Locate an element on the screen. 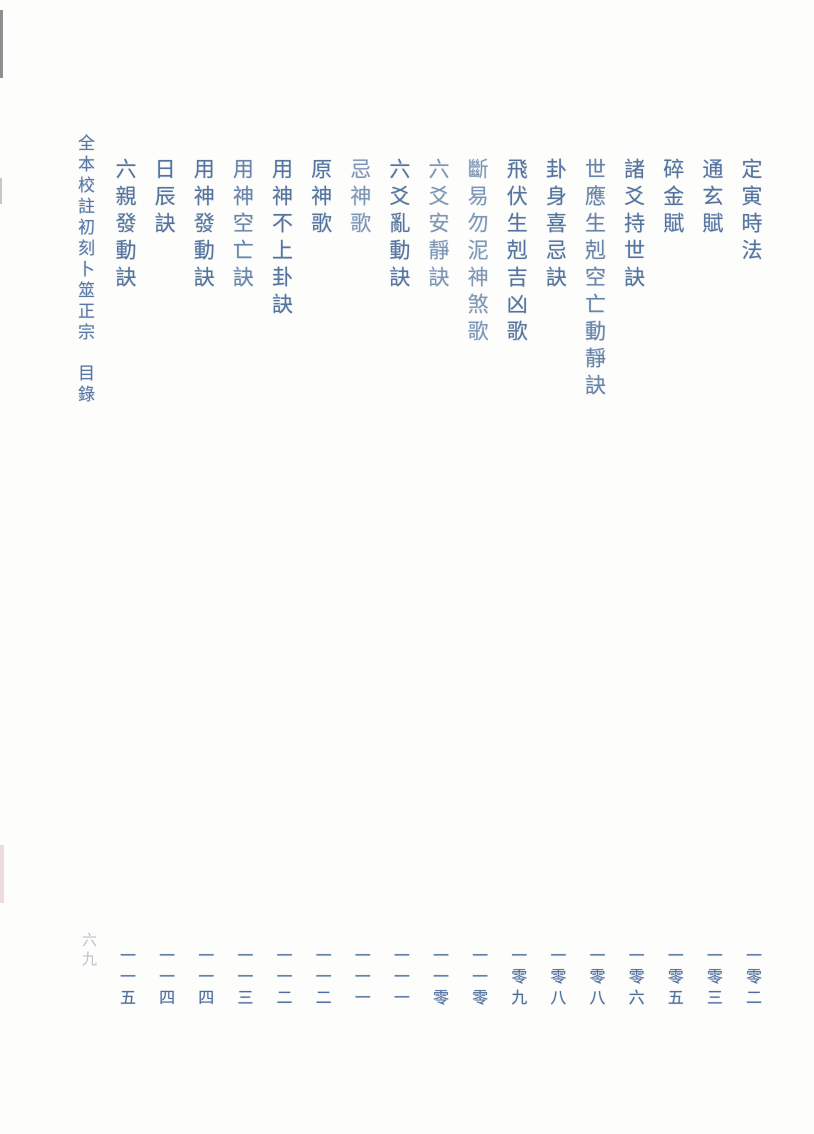  toc-entry-page-number: 一一五 is located at coordinates (125, 978).